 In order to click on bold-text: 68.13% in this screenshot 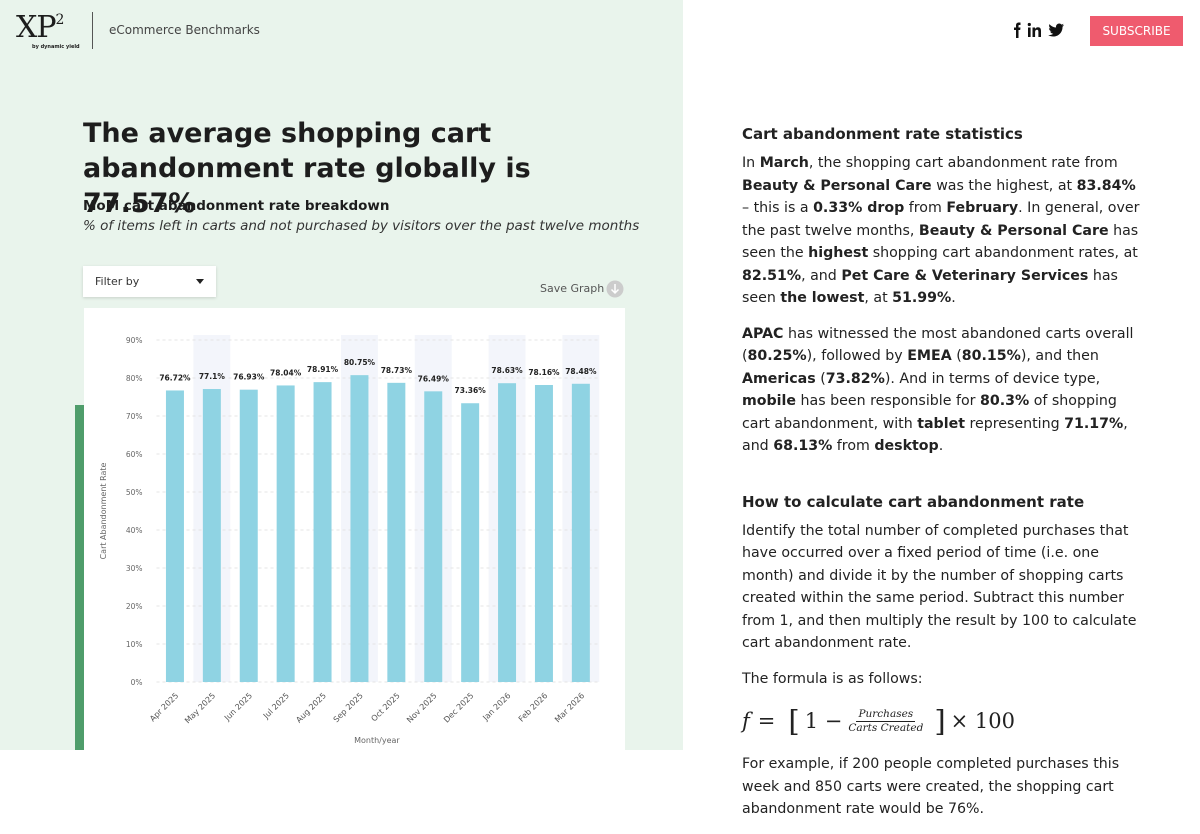, I will do `click(803, 446)`.